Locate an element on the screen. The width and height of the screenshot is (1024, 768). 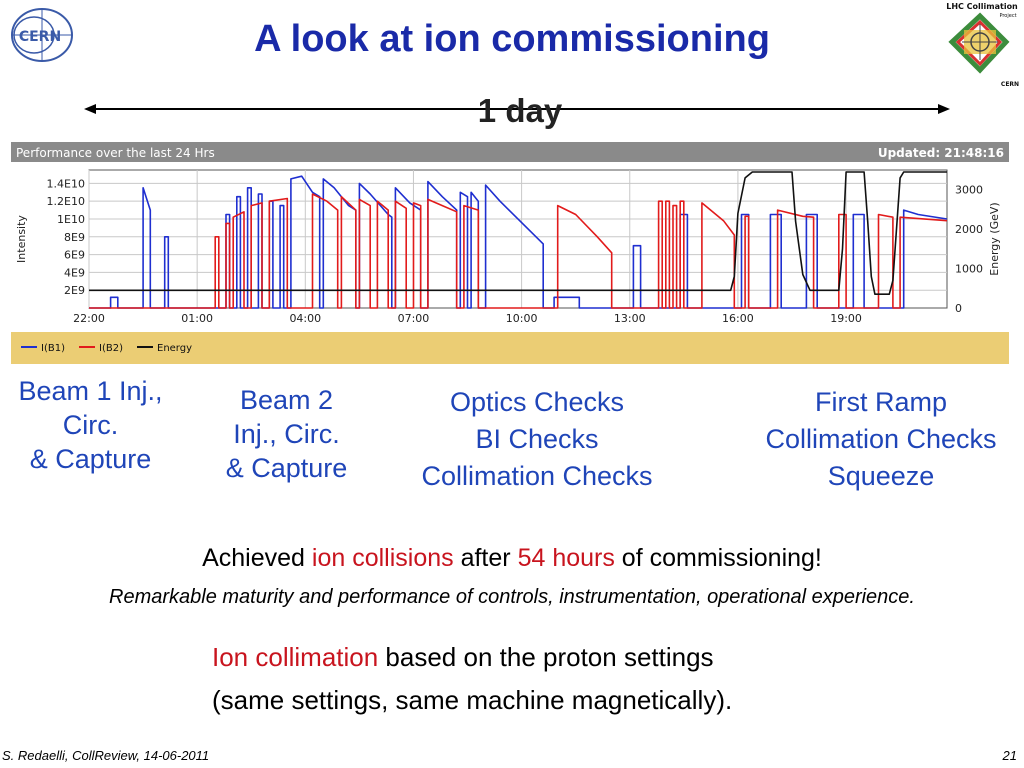
x-tick-label: 16:00 is located at coordinates (738, 318).